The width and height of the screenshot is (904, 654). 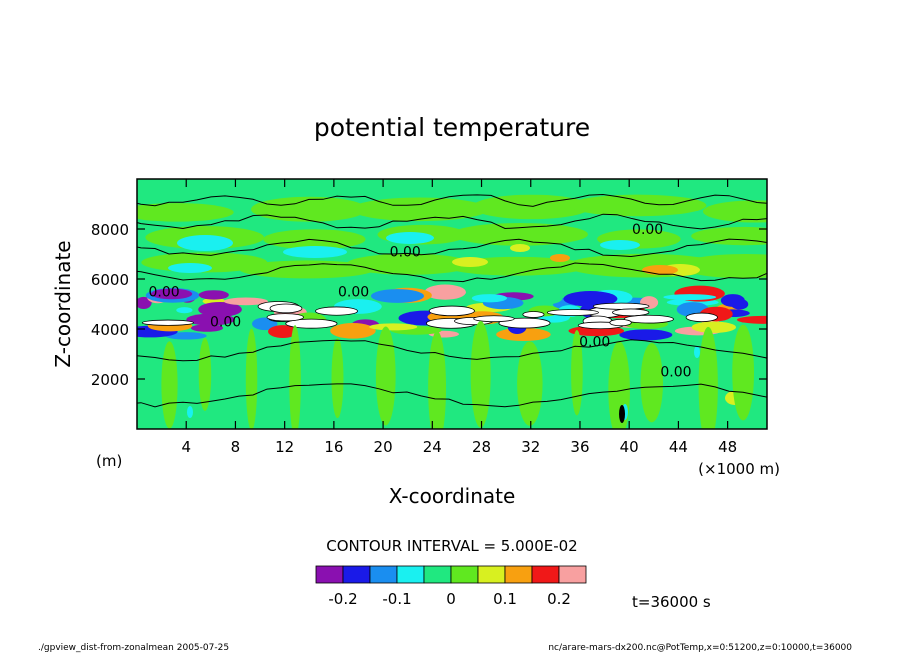 What do you see at coordinates (559, 599) in the screenshot?
I see `colorbar-label: 0.2` at bounding box center [559, 599].